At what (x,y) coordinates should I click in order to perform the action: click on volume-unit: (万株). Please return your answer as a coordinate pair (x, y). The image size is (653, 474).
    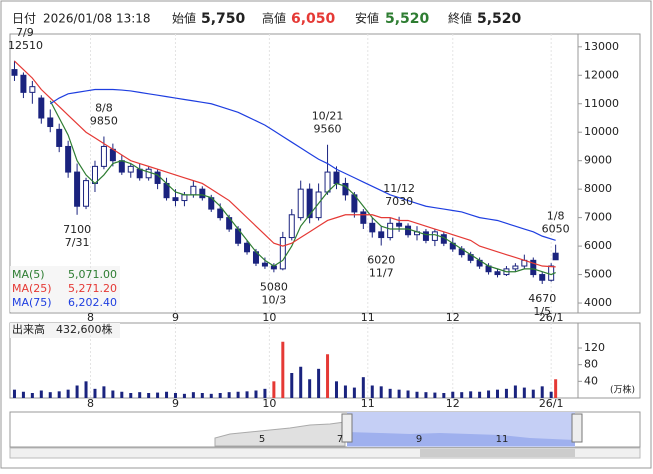
    Looking at the image, I should click on (622, 390).